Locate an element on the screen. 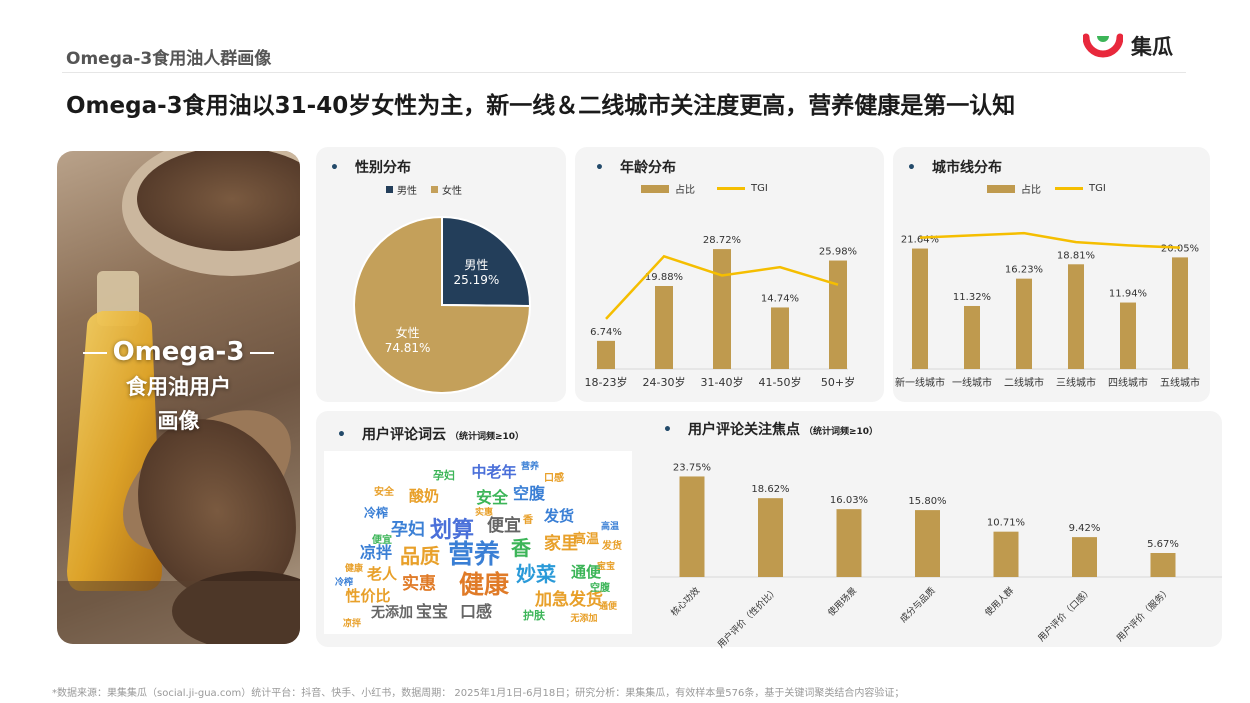 The height and width of the screenshot is (703, 1250). word-cloud-term-30: 空腹 is located at coordinates (600, 587).